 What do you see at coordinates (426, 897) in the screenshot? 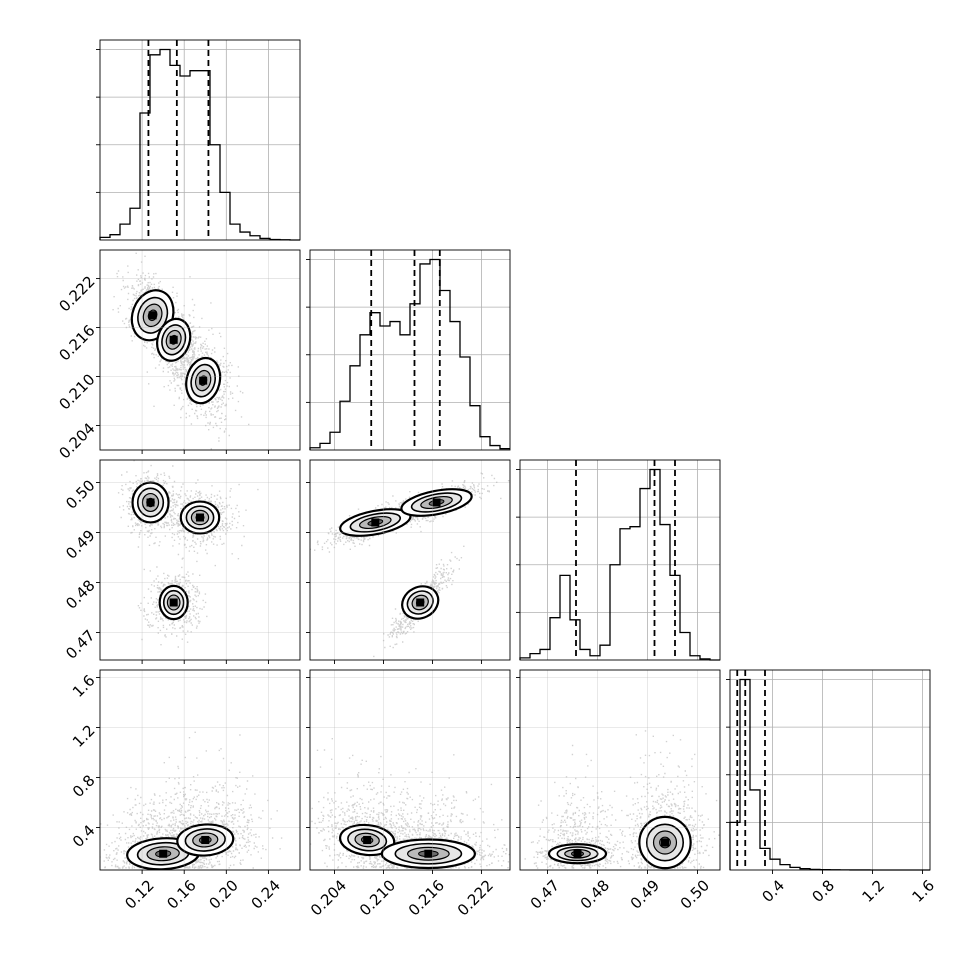
I see `x-tick-label: 0.216` at bounding box center [426, 897].